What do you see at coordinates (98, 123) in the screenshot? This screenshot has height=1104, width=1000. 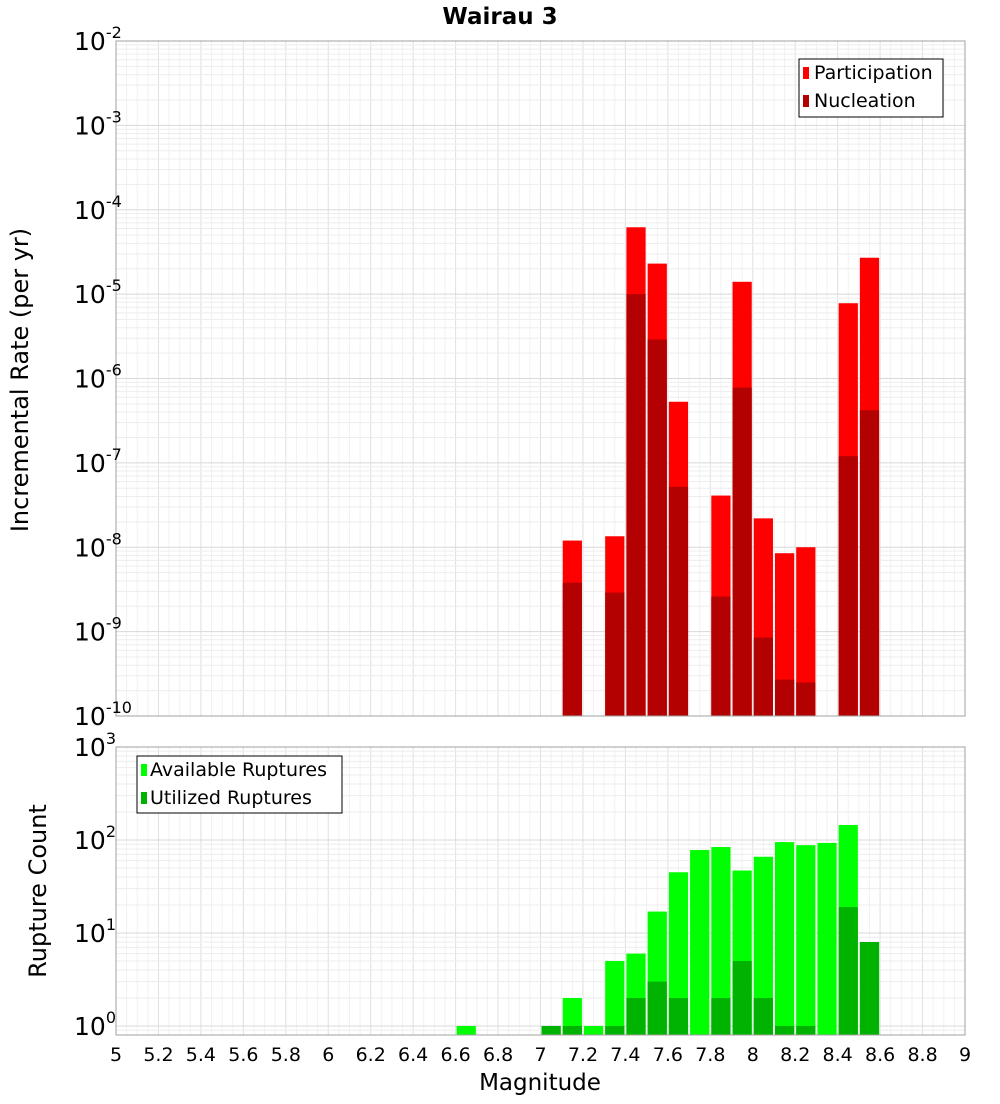 I see `y-tick-label: 10⁻³` at bounding box center [98, 123].